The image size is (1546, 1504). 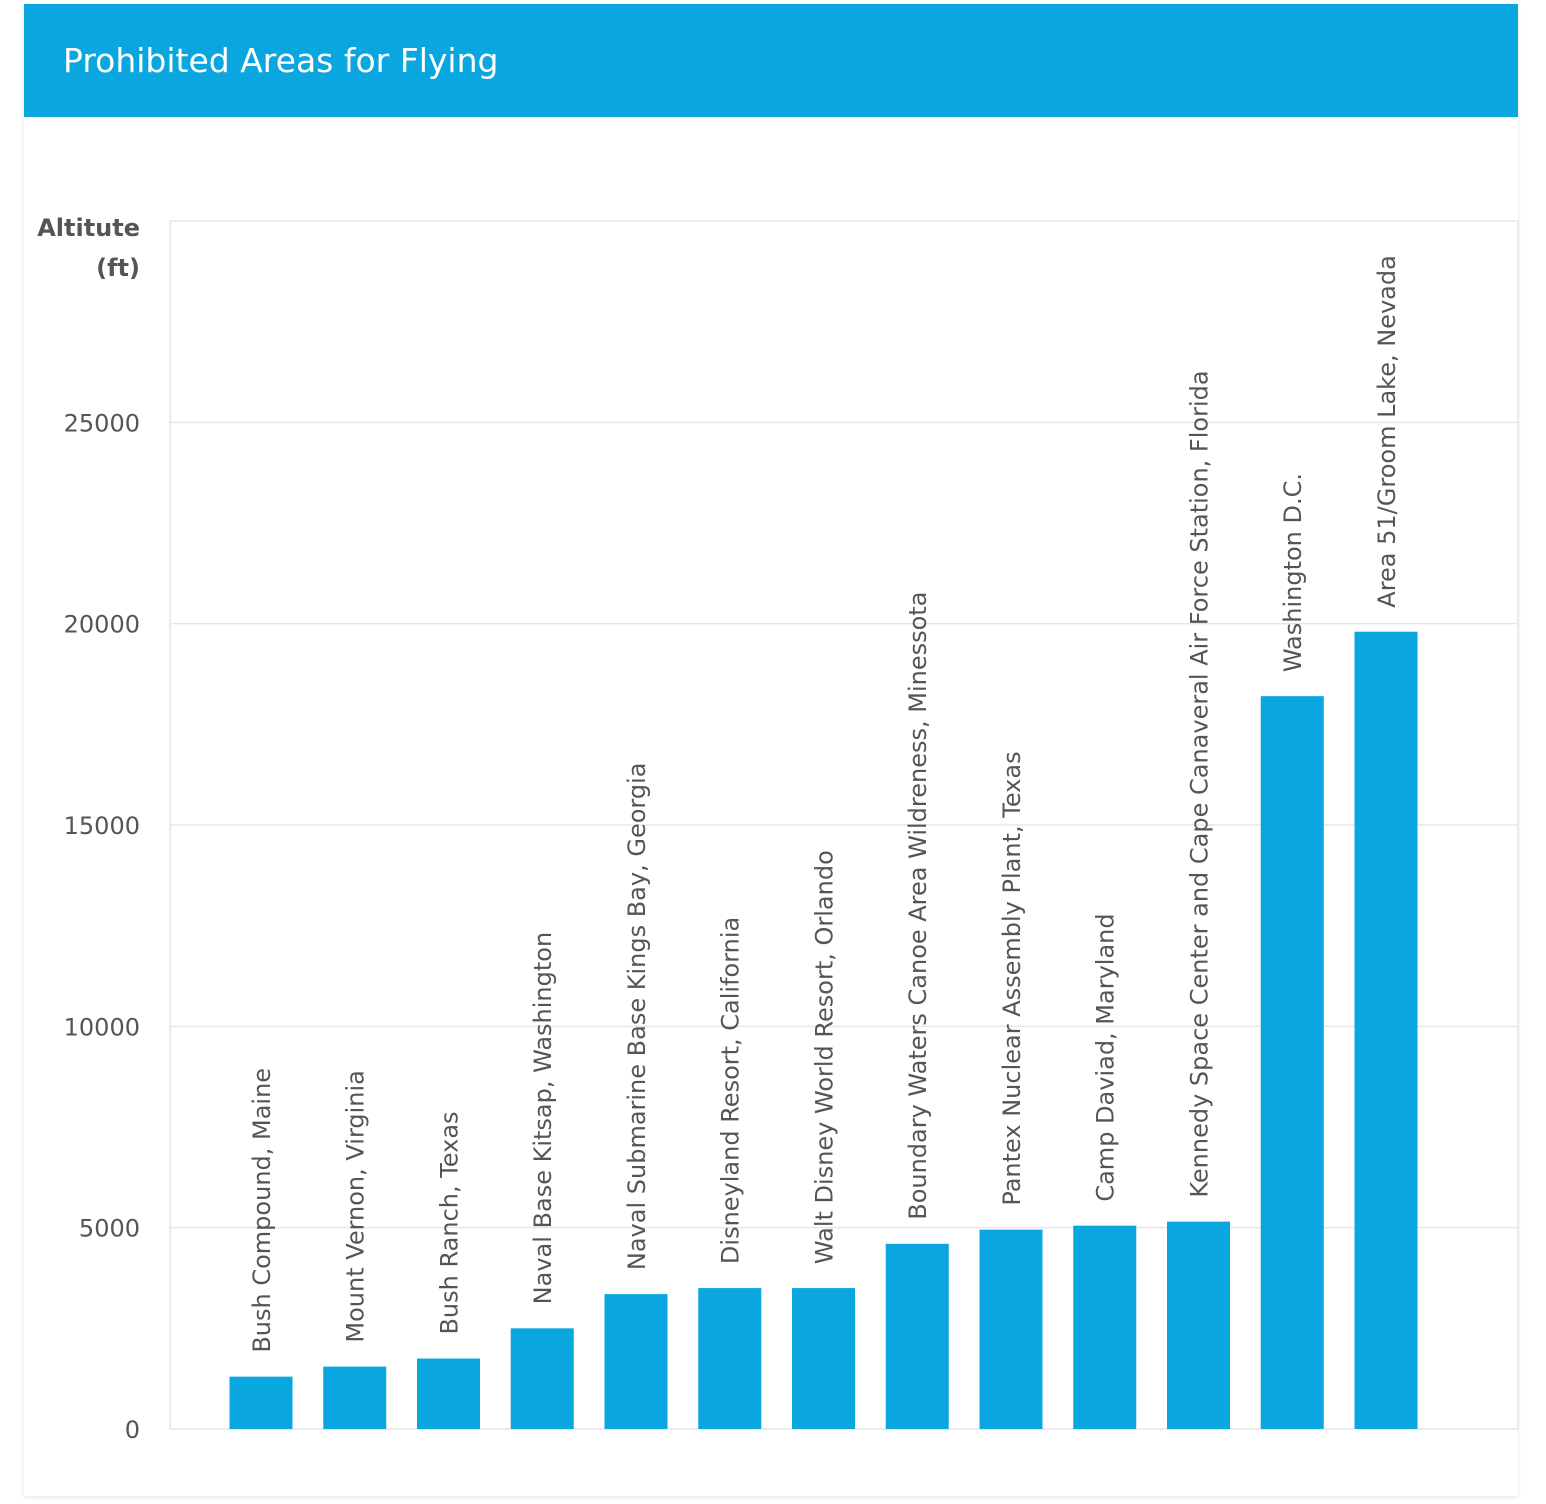 What do you see at coordinates (88, 228) in the screenshot?
I see `y-axis-label: Altitute` at bounding box center [88, 228].